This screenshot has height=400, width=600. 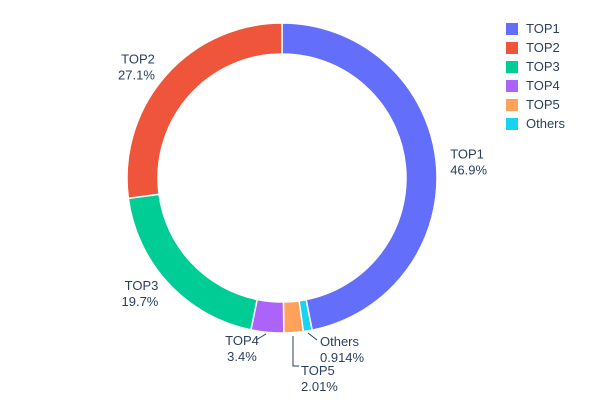 What do you see at coordinates (319, 386) in the screenshot?
I see `slice-percent-text: 2.01%` at bounding box center [319, 386].